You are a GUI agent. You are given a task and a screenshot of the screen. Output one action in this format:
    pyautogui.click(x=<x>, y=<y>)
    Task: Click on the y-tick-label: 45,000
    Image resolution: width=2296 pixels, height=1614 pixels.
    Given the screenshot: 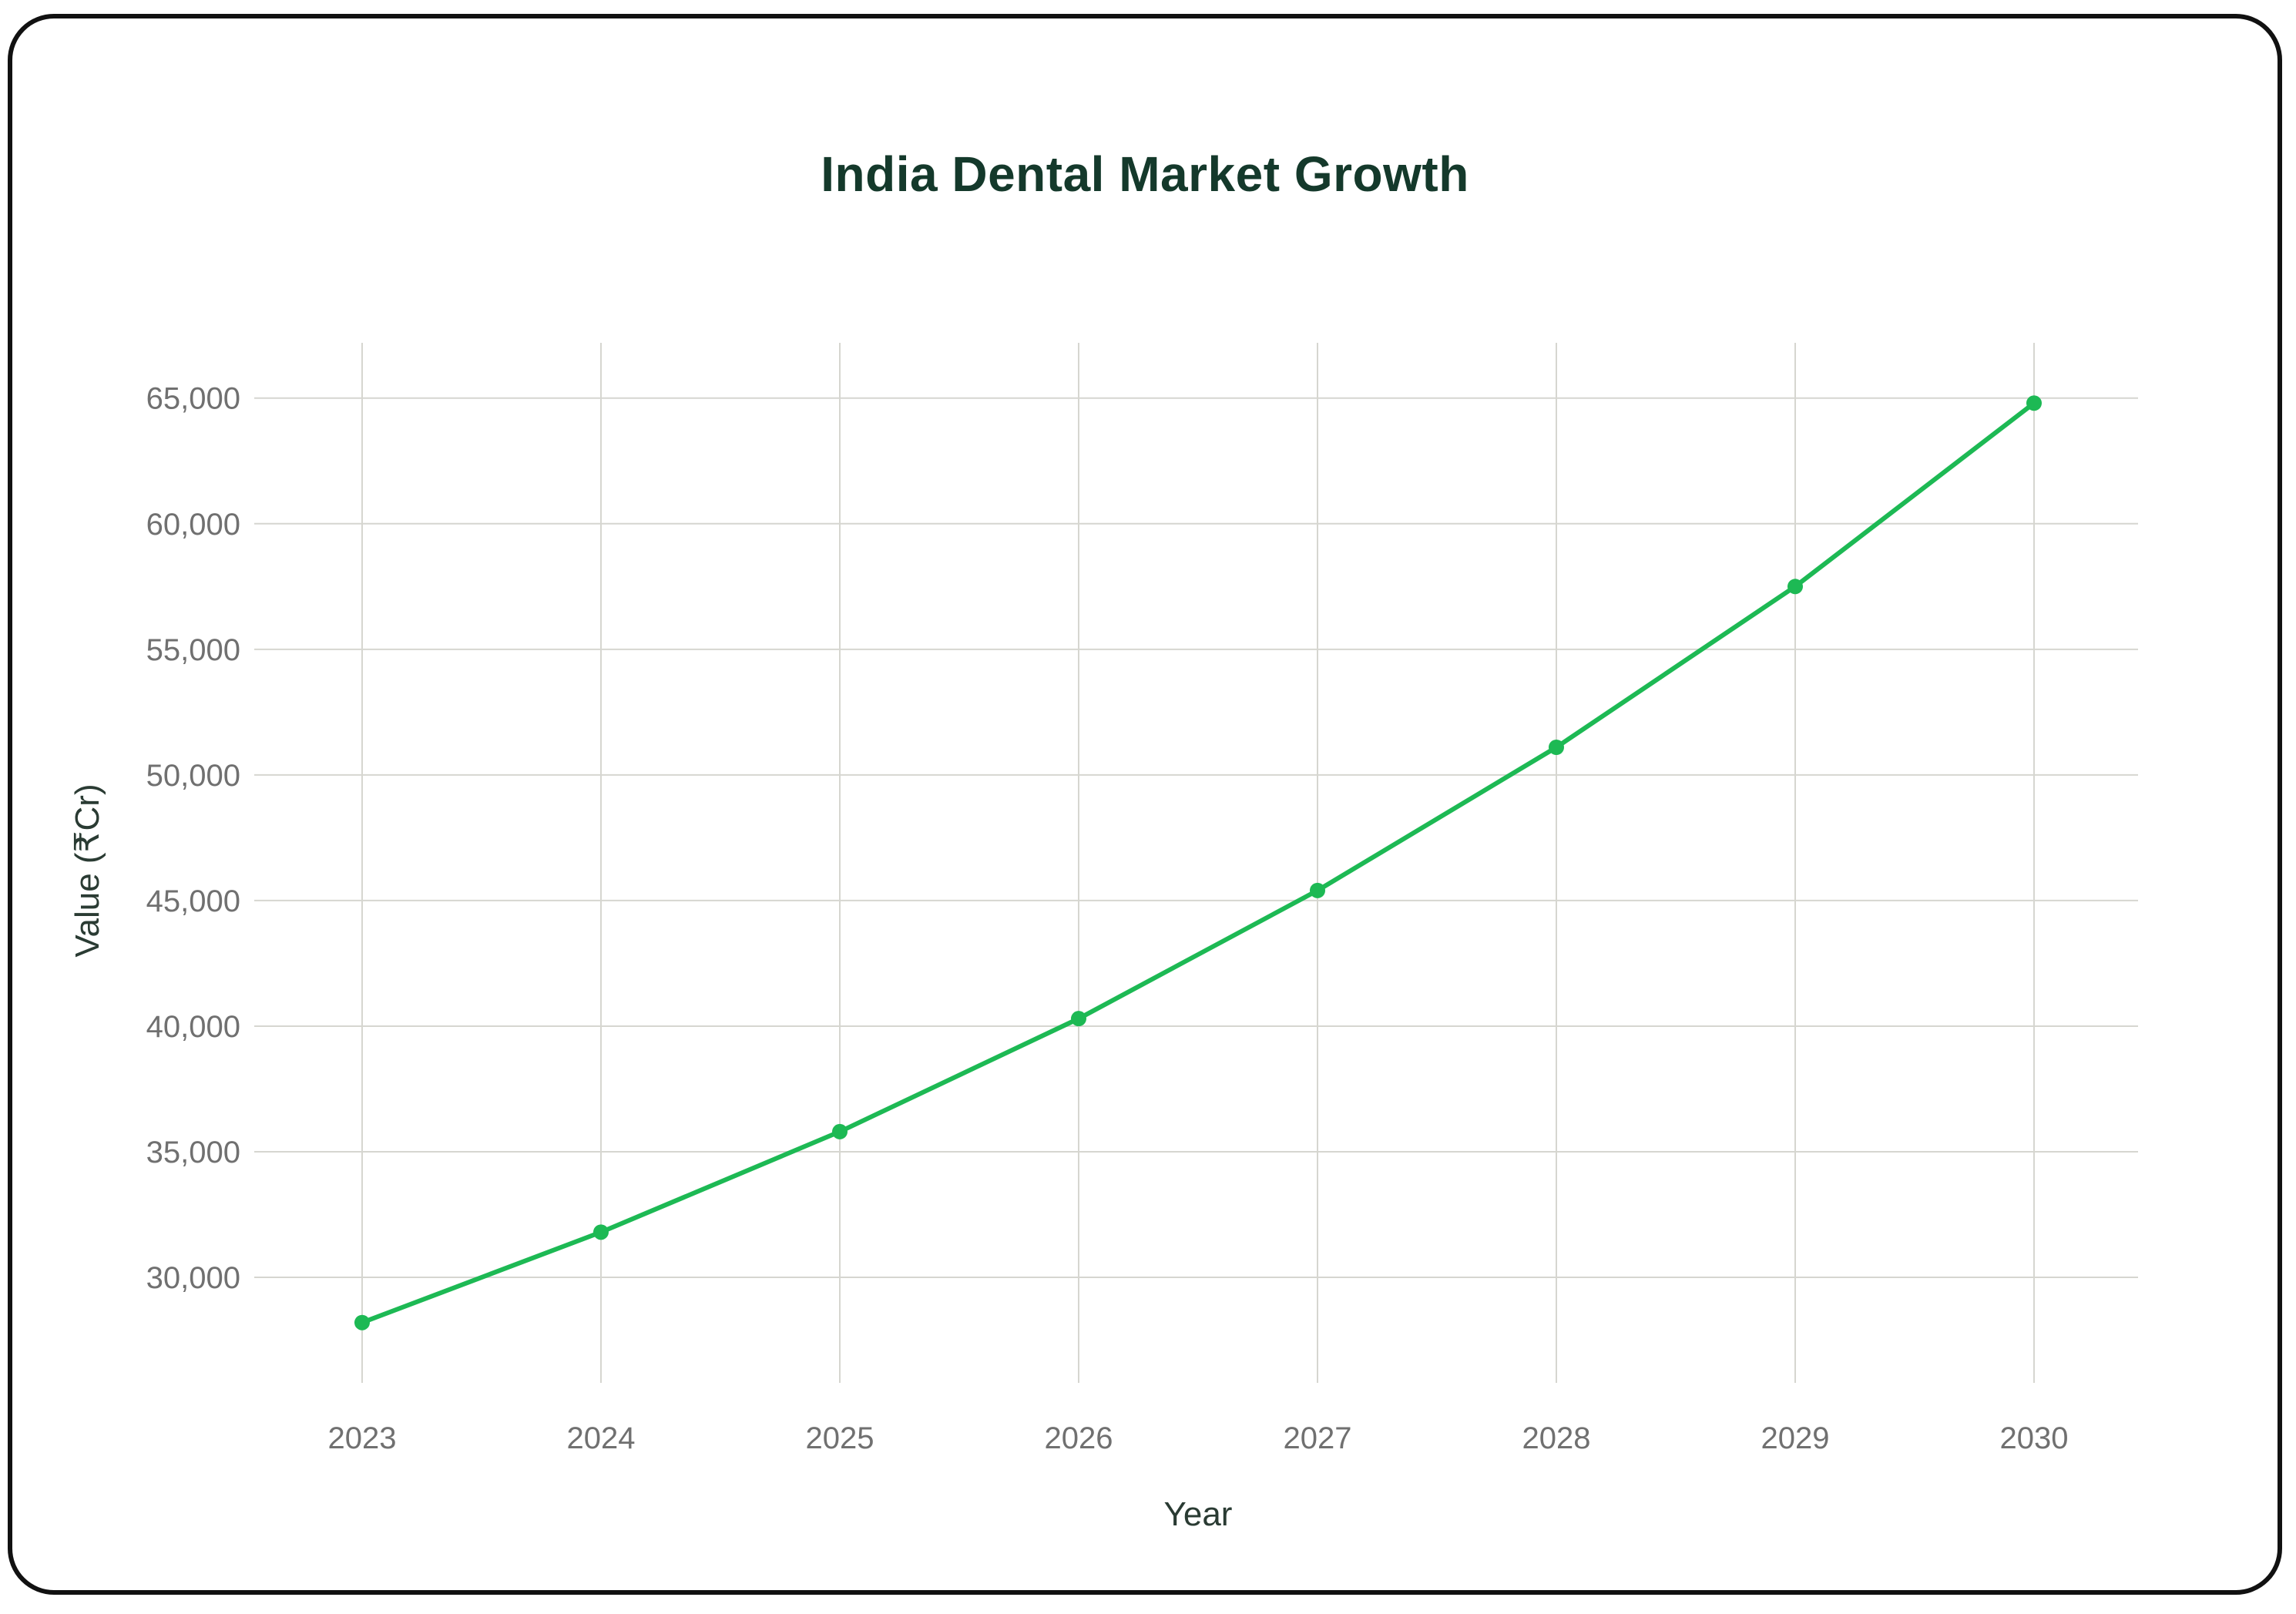 What is the action you would take?
    pyautogui.click(x=193, y=901)
    